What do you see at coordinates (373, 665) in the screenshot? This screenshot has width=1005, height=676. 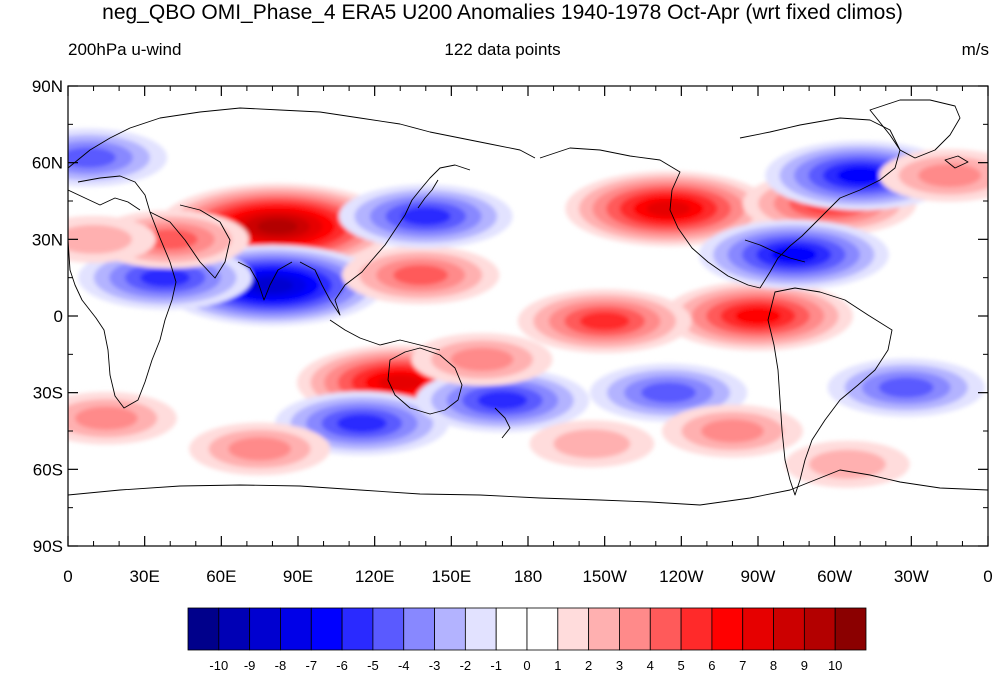 I see `colorbar-label-5: -5` at bounding box center [373, 665].